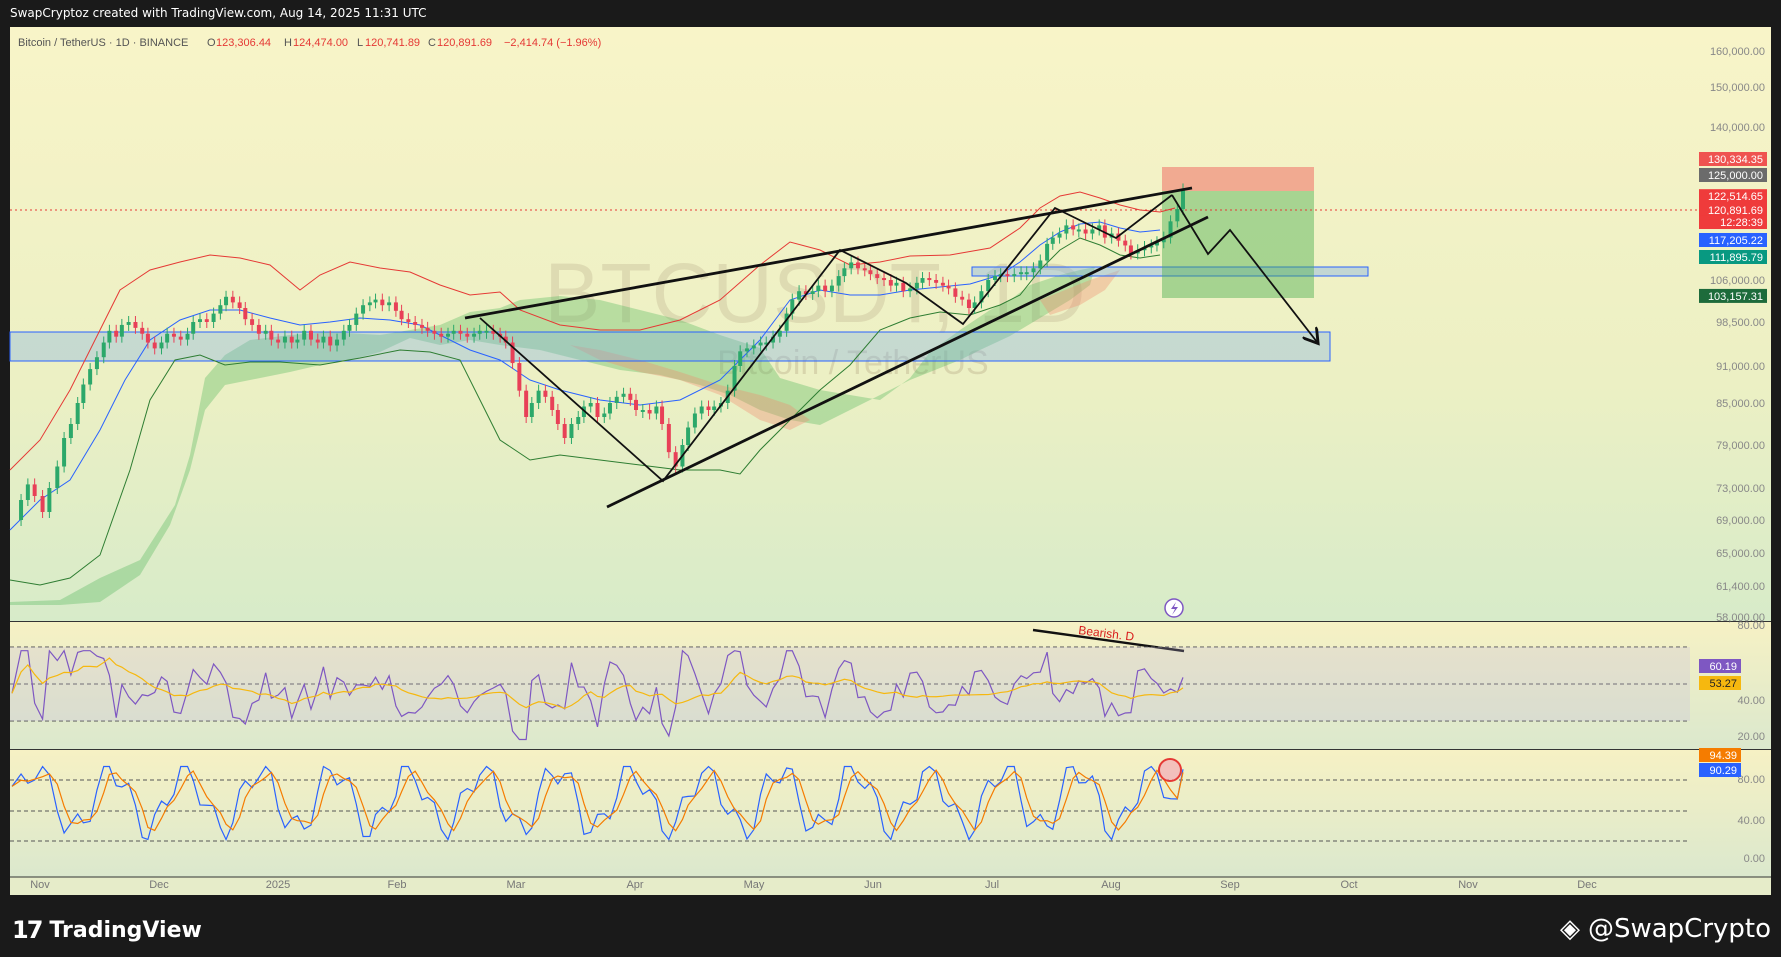 The height and width of the screenshot is (957, 1781). I want to click on diamond-logo-icon: ◈, so click(1569, 929).